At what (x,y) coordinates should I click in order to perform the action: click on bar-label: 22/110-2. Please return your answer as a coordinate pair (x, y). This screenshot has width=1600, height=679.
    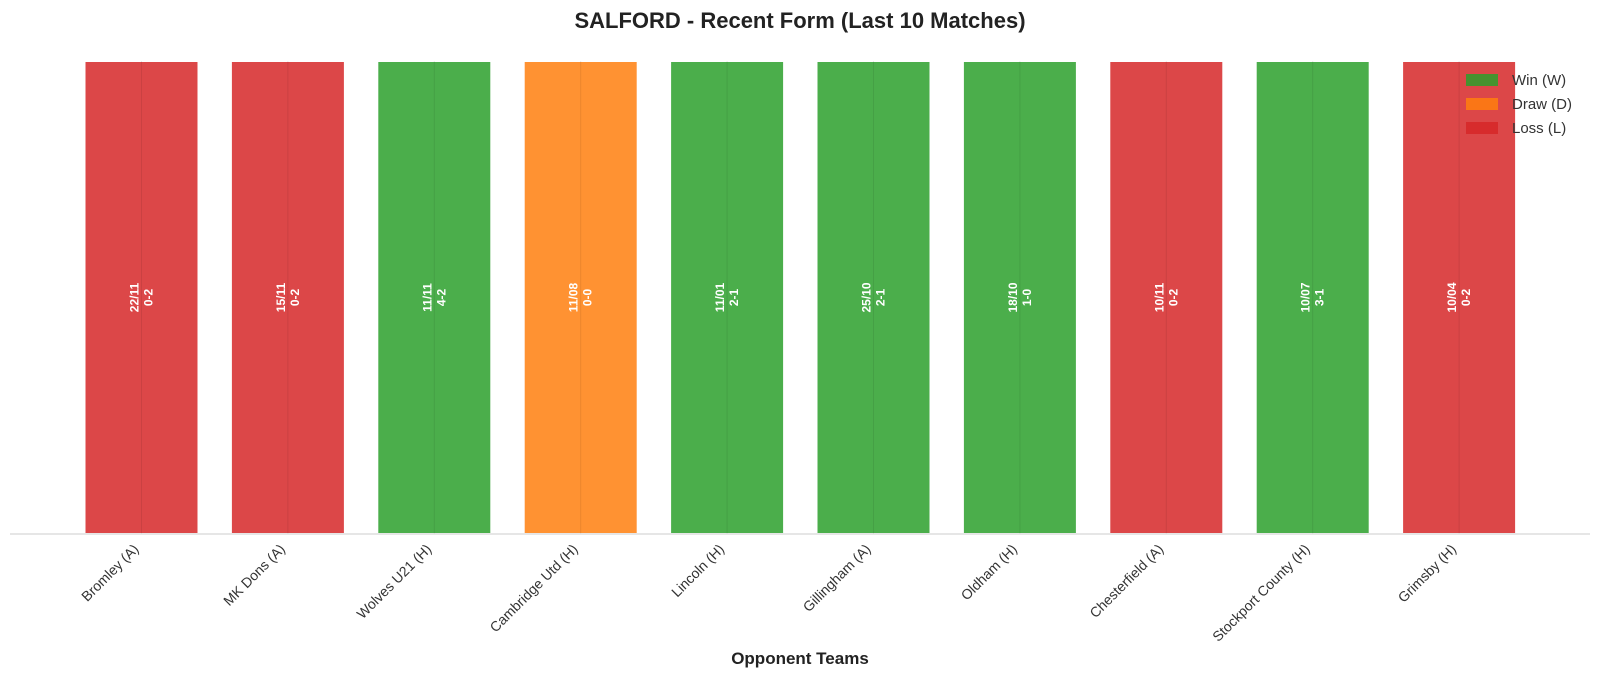
    Looking at the image, I should click on (142, 297).